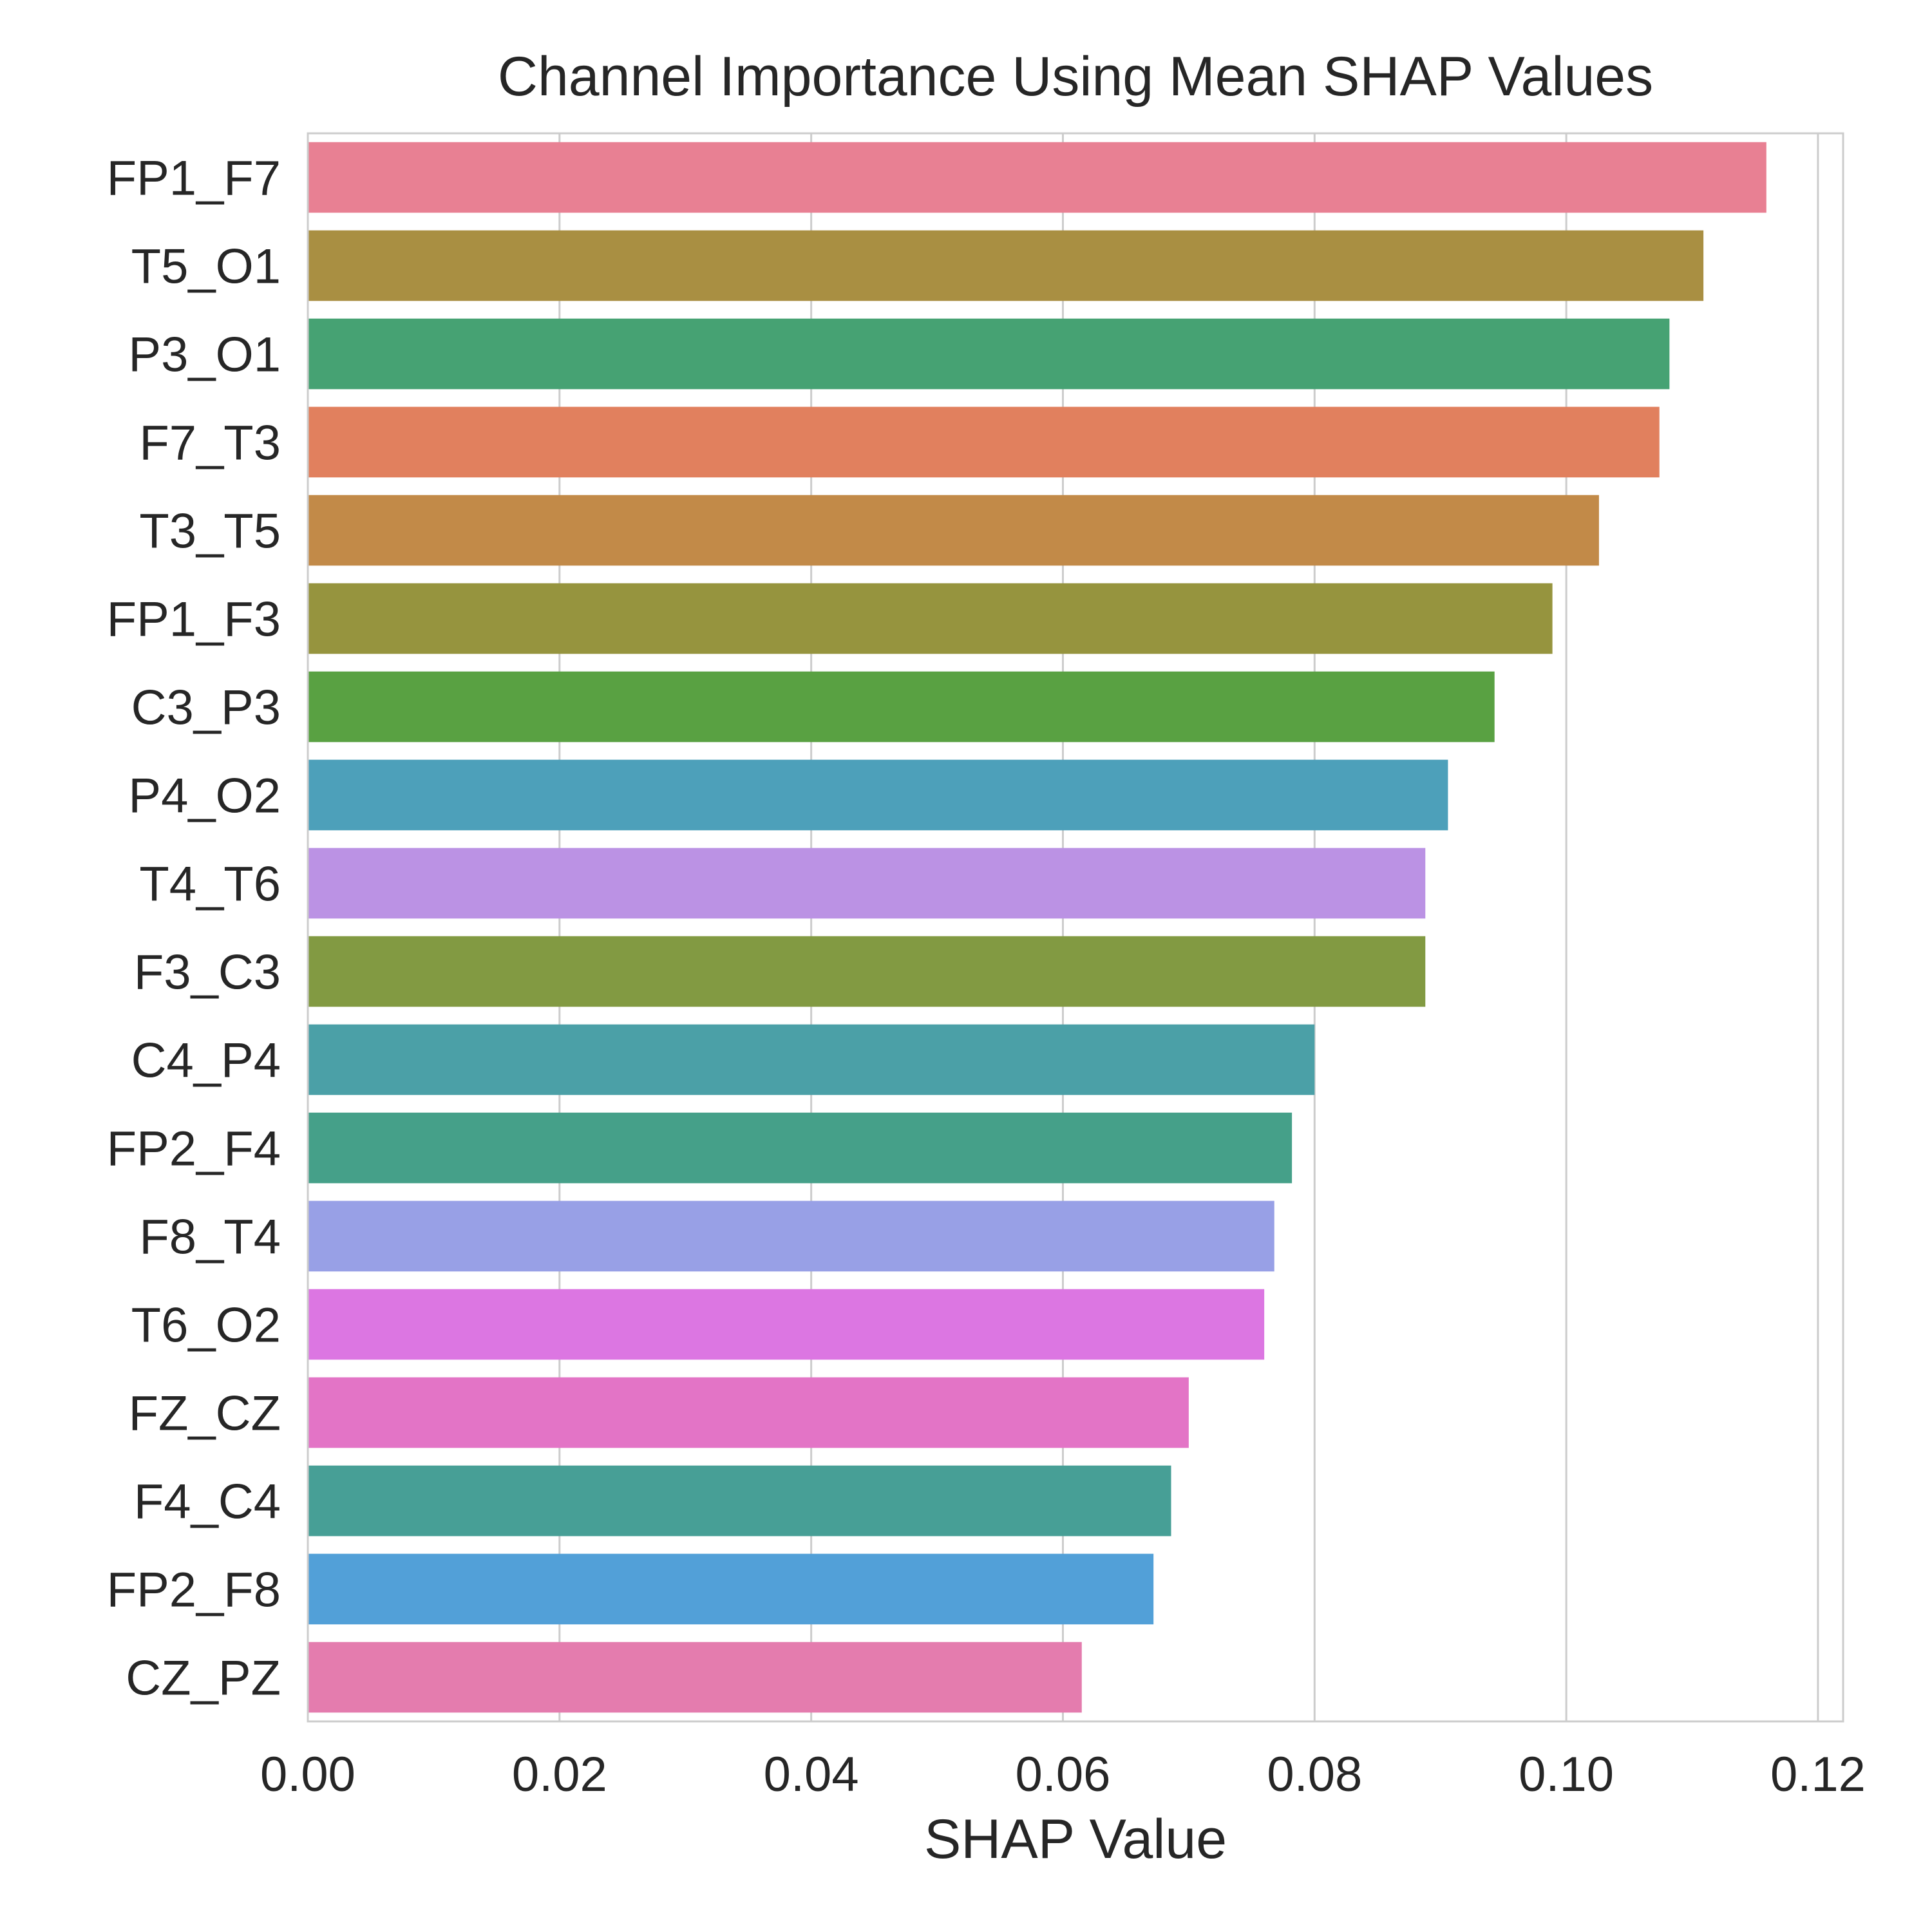 Image resolution: width=1932 pixels, height=1932 pixels. What do you see at coordinates (740, 1501) in the screenshot?
I see `bar-f4-c4` at bounding box center [740, 1501].